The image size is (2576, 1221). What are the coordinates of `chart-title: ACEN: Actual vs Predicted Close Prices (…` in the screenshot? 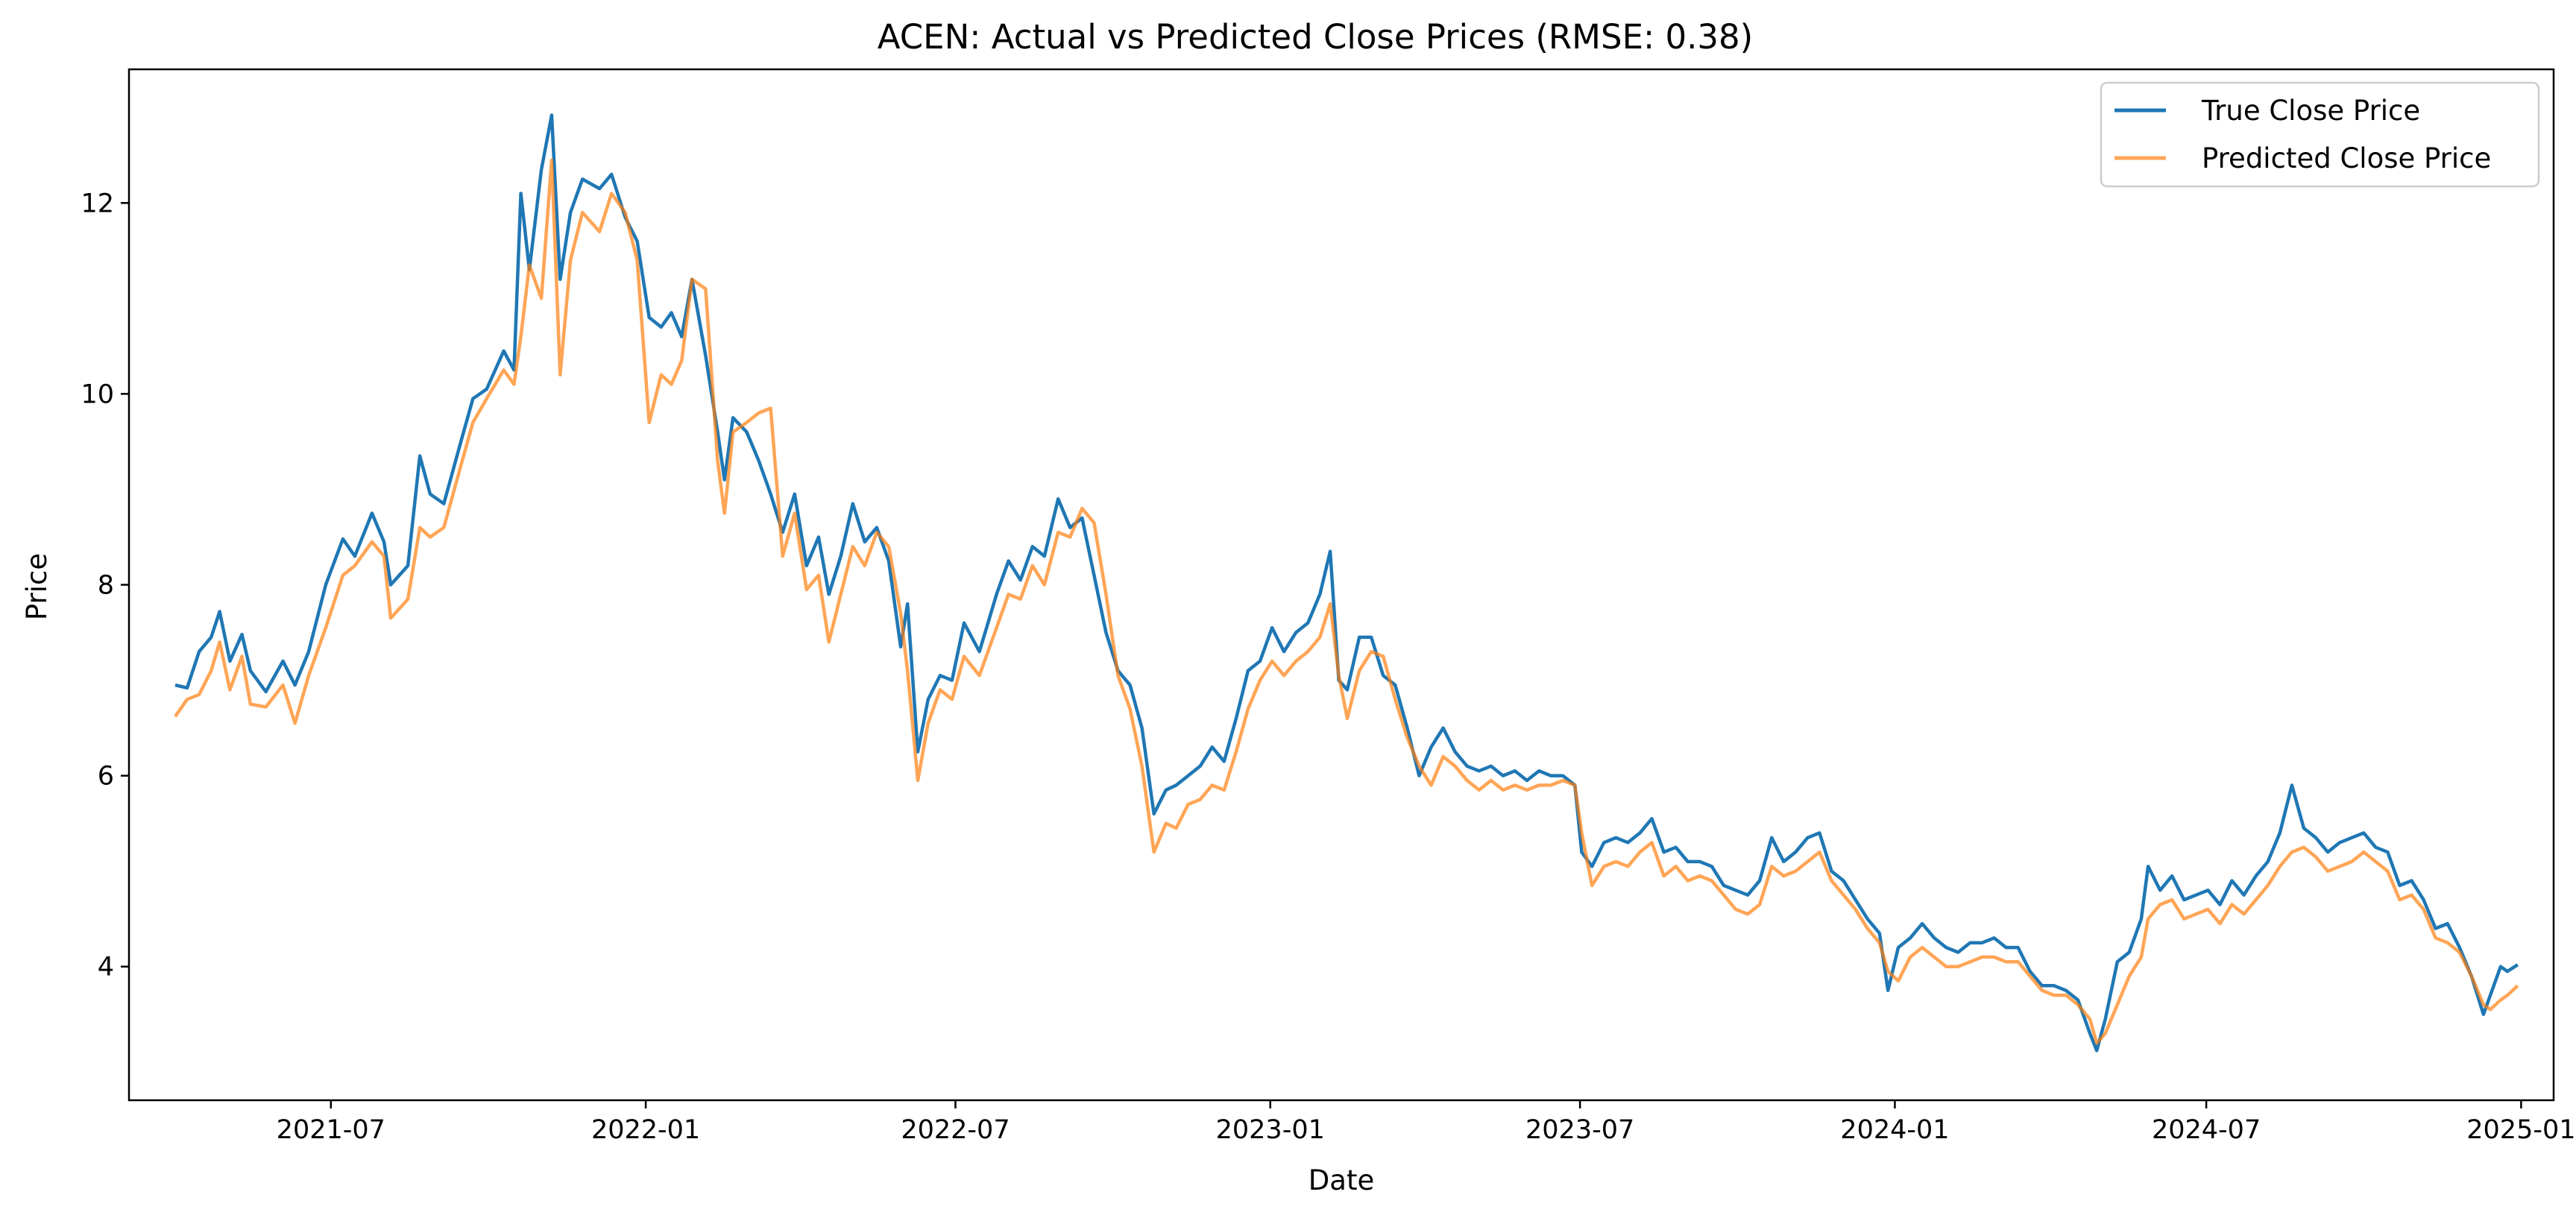 It's located at (1315, 37).